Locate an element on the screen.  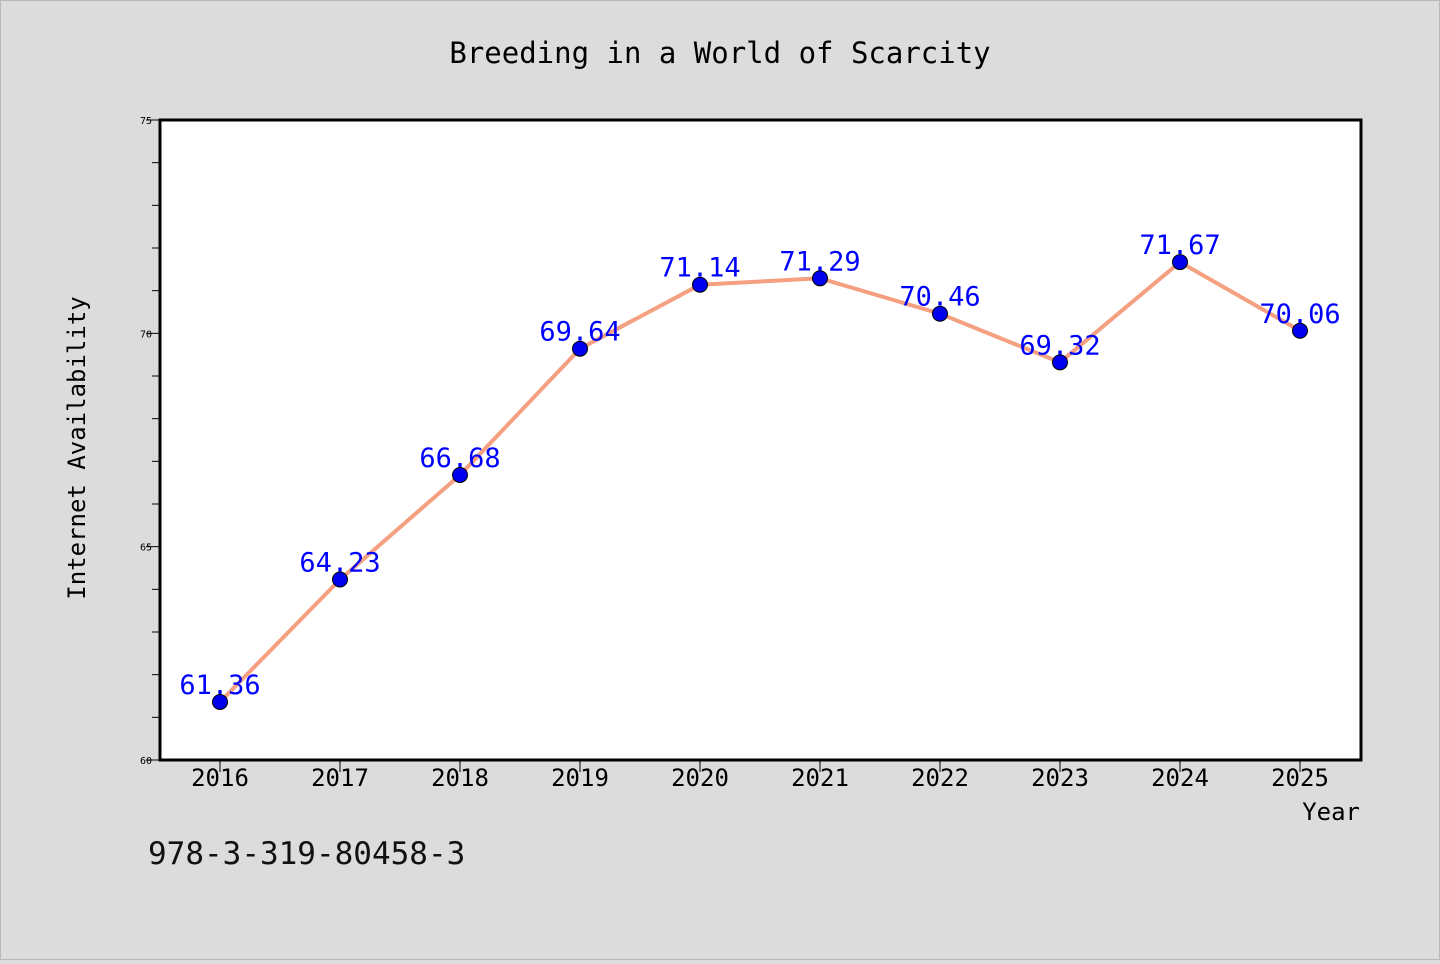
data-label: 71.67 is located at coordinates (1179, 245).